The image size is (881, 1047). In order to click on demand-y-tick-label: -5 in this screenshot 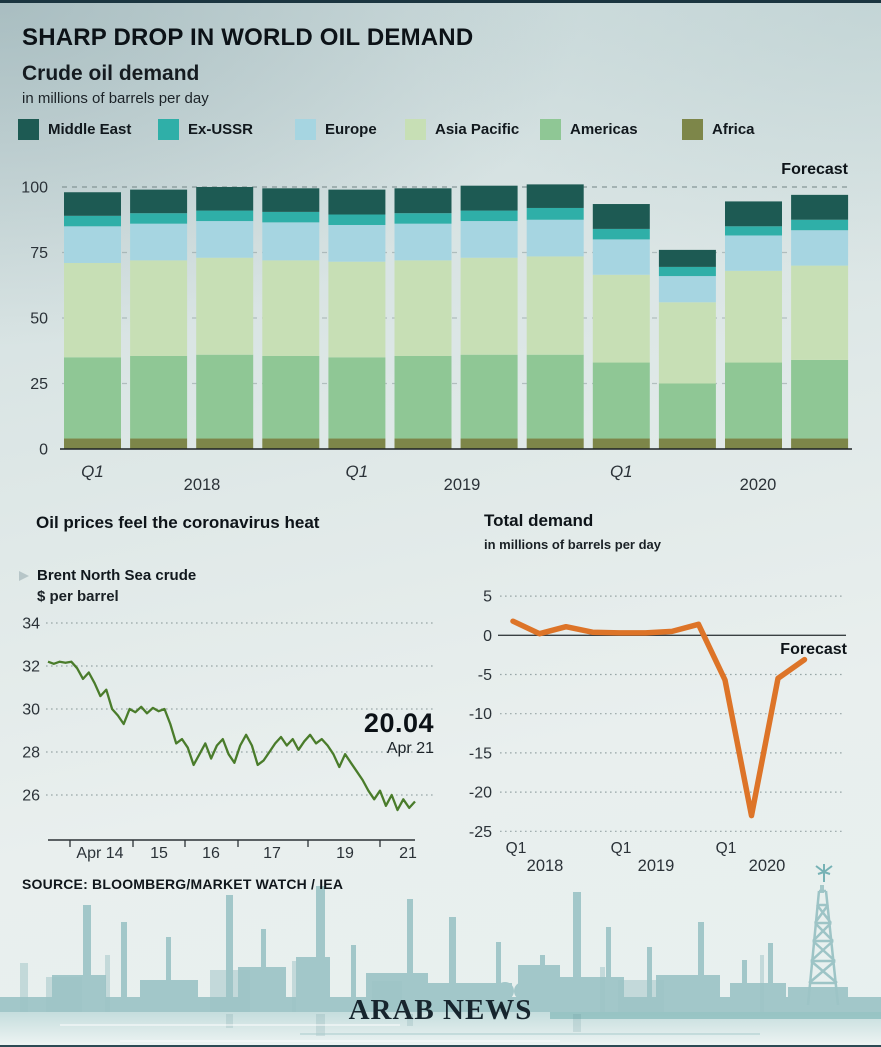, I will do `click(485, 675)`.